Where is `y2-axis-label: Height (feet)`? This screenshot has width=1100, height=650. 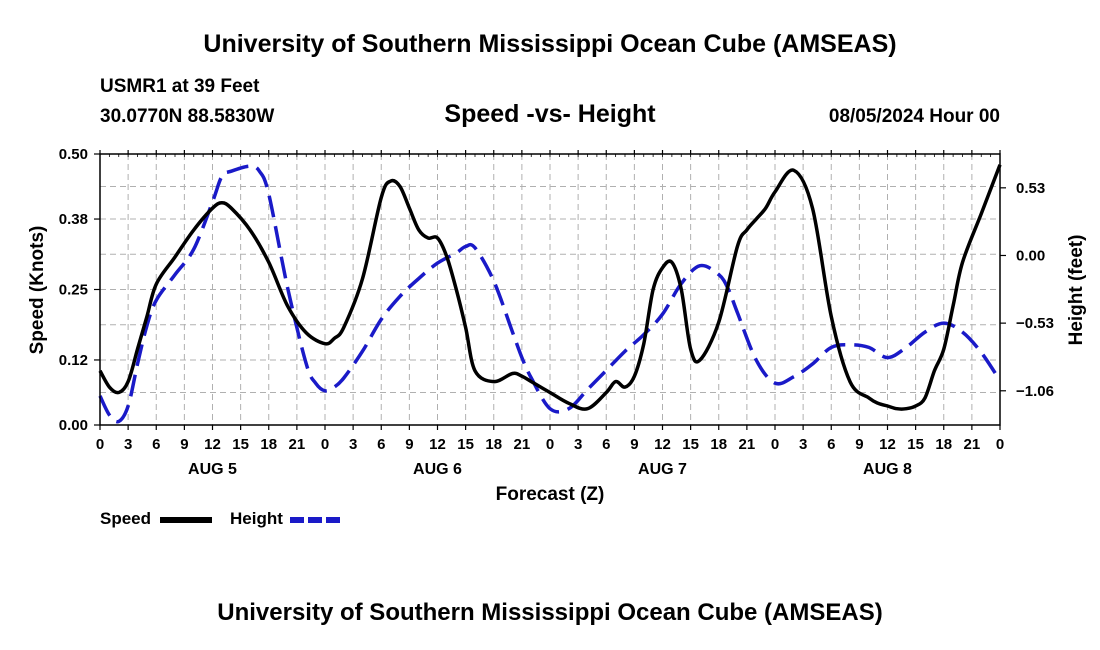 y2-axis-label: Height (feet) is located at coordinates (1076, 290).